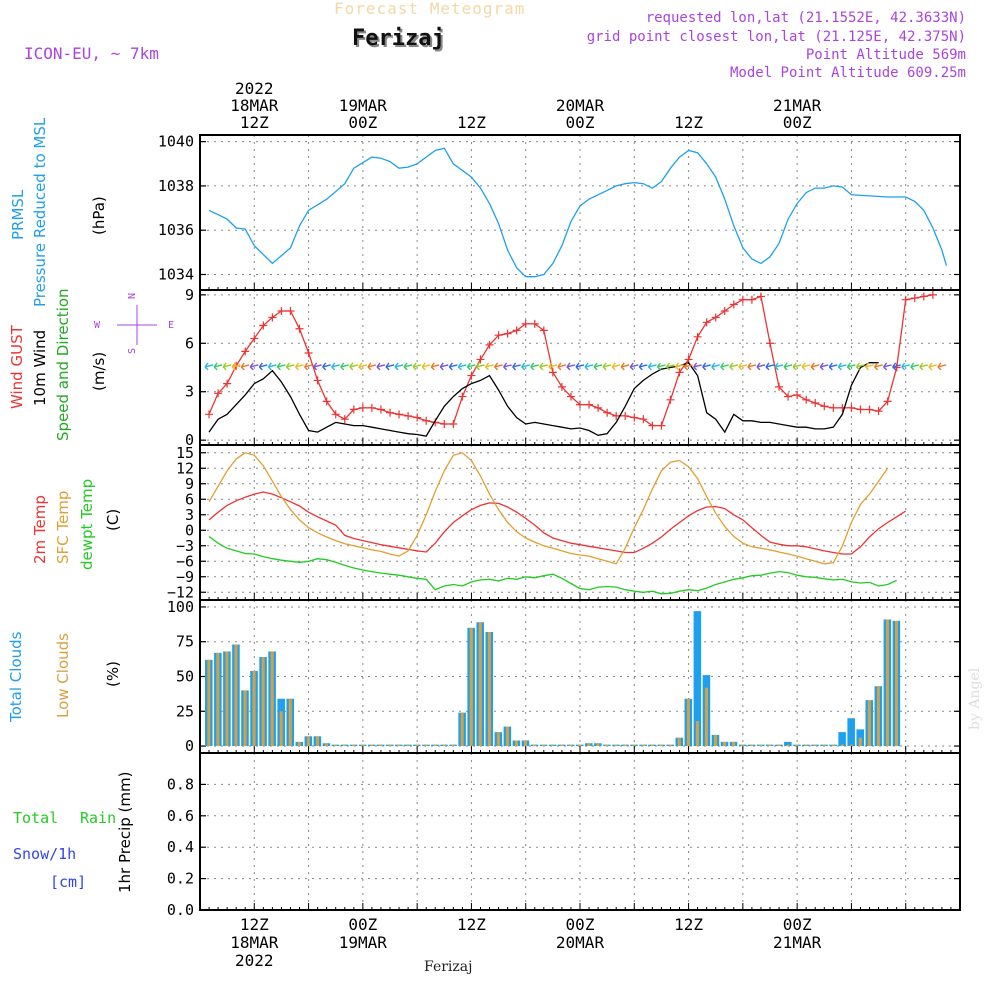 Image resolution: width=1000 pixels, height=1000 pixels. I want to click on y-tick-label: 1036, so click(176, 230).